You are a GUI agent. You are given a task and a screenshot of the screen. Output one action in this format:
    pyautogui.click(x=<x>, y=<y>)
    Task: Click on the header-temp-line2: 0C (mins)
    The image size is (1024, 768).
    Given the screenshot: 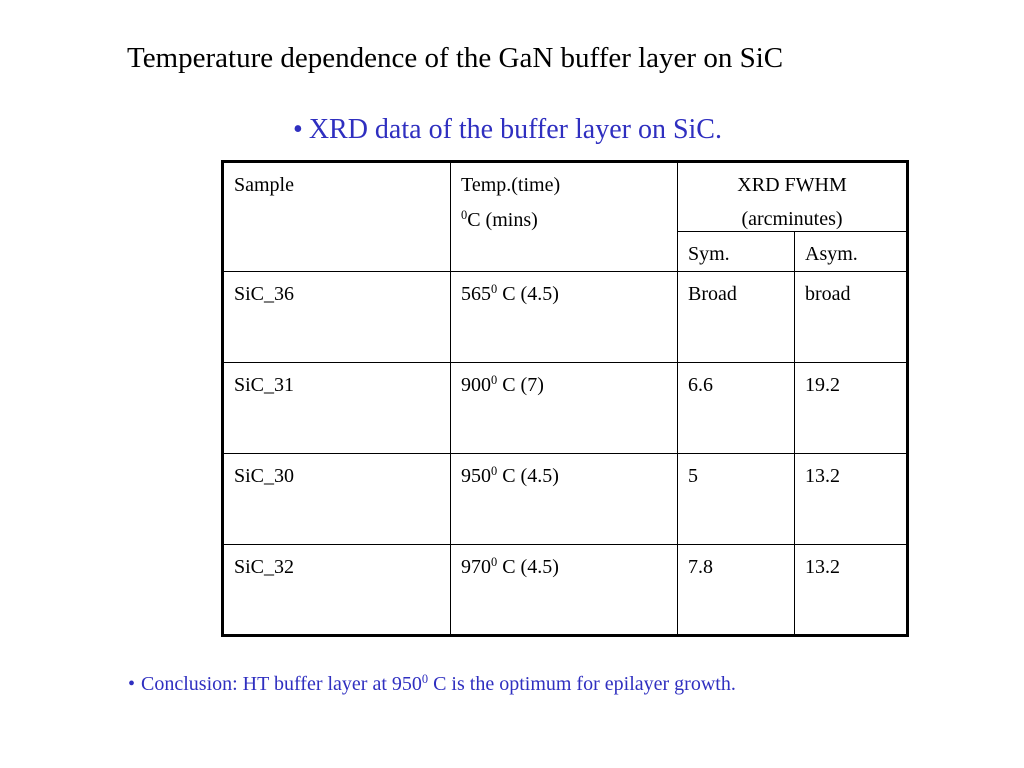 What is the action you would take?
    pyautogui.click(x=564, y=220)
    